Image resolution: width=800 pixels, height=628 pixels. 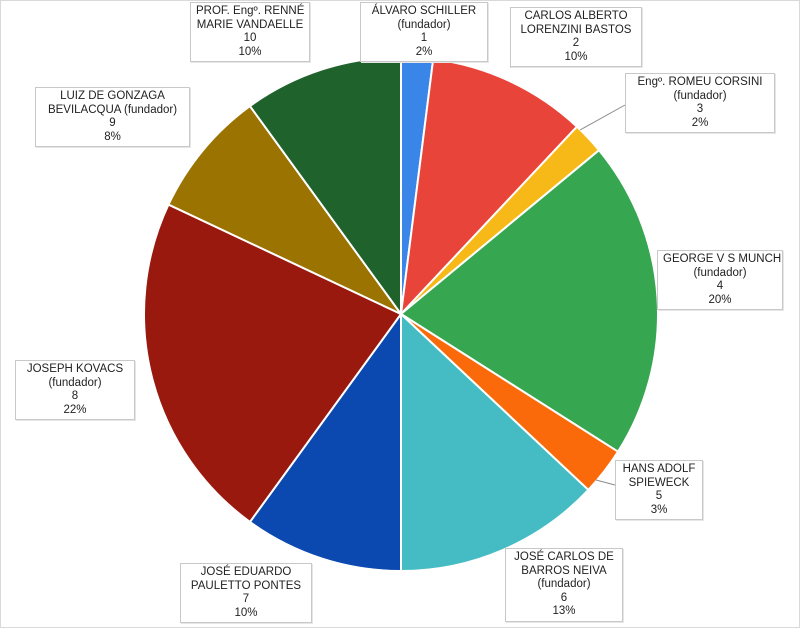 I want to click on slice-name-line: CARLOS ALBERTO, so click(x=576, y=16).